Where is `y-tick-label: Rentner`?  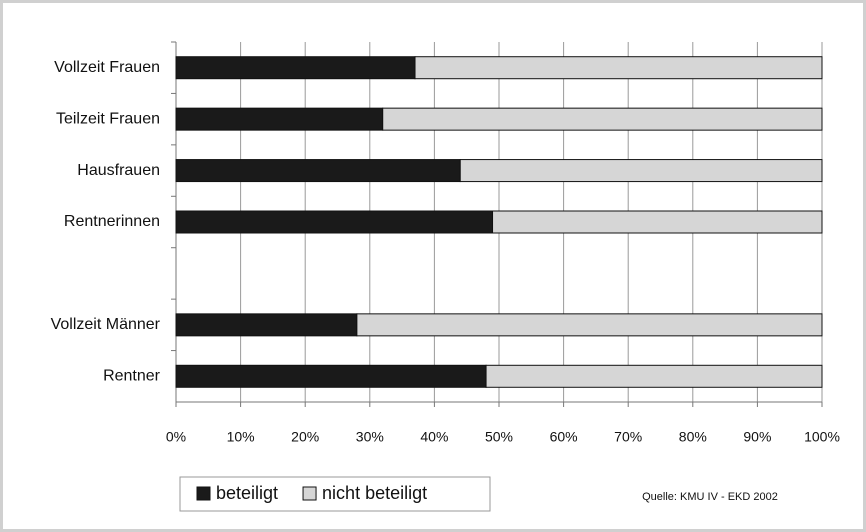 y-tick-label: Rentner is located at coordinates (132, 376).